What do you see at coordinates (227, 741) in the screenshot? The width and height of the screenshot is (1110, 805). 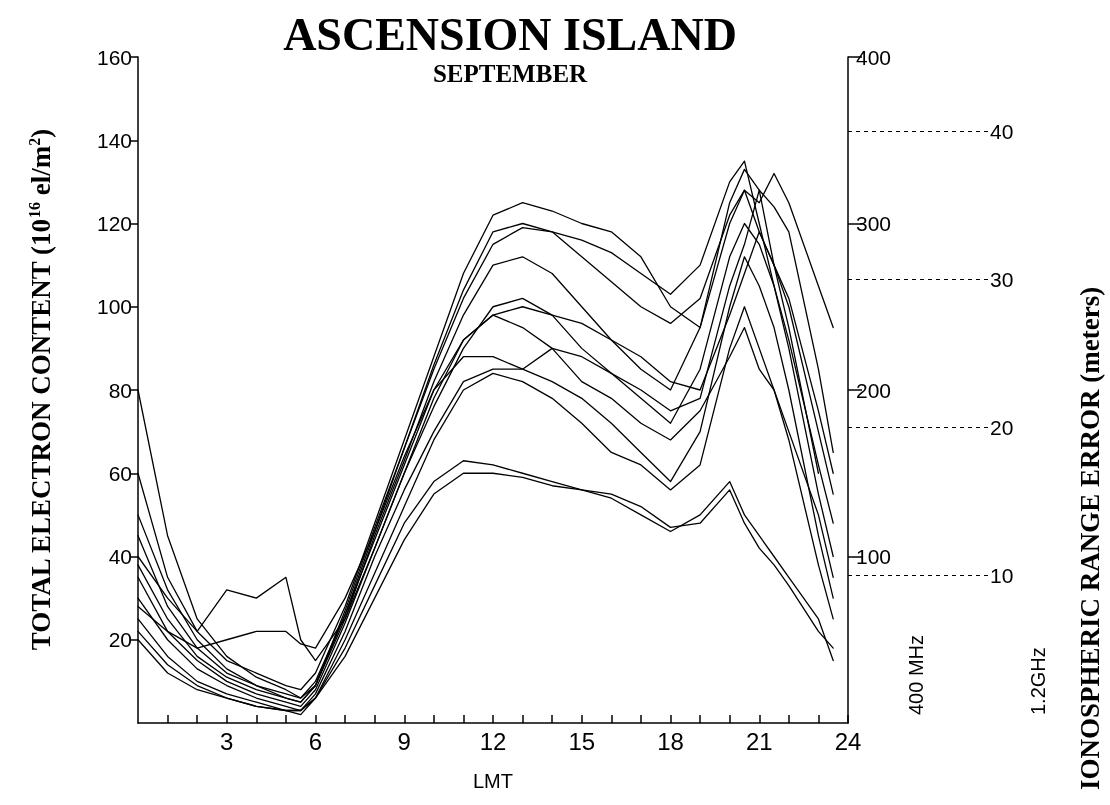 I see `x-tick-label: 3` at bounding box center [227, 741].